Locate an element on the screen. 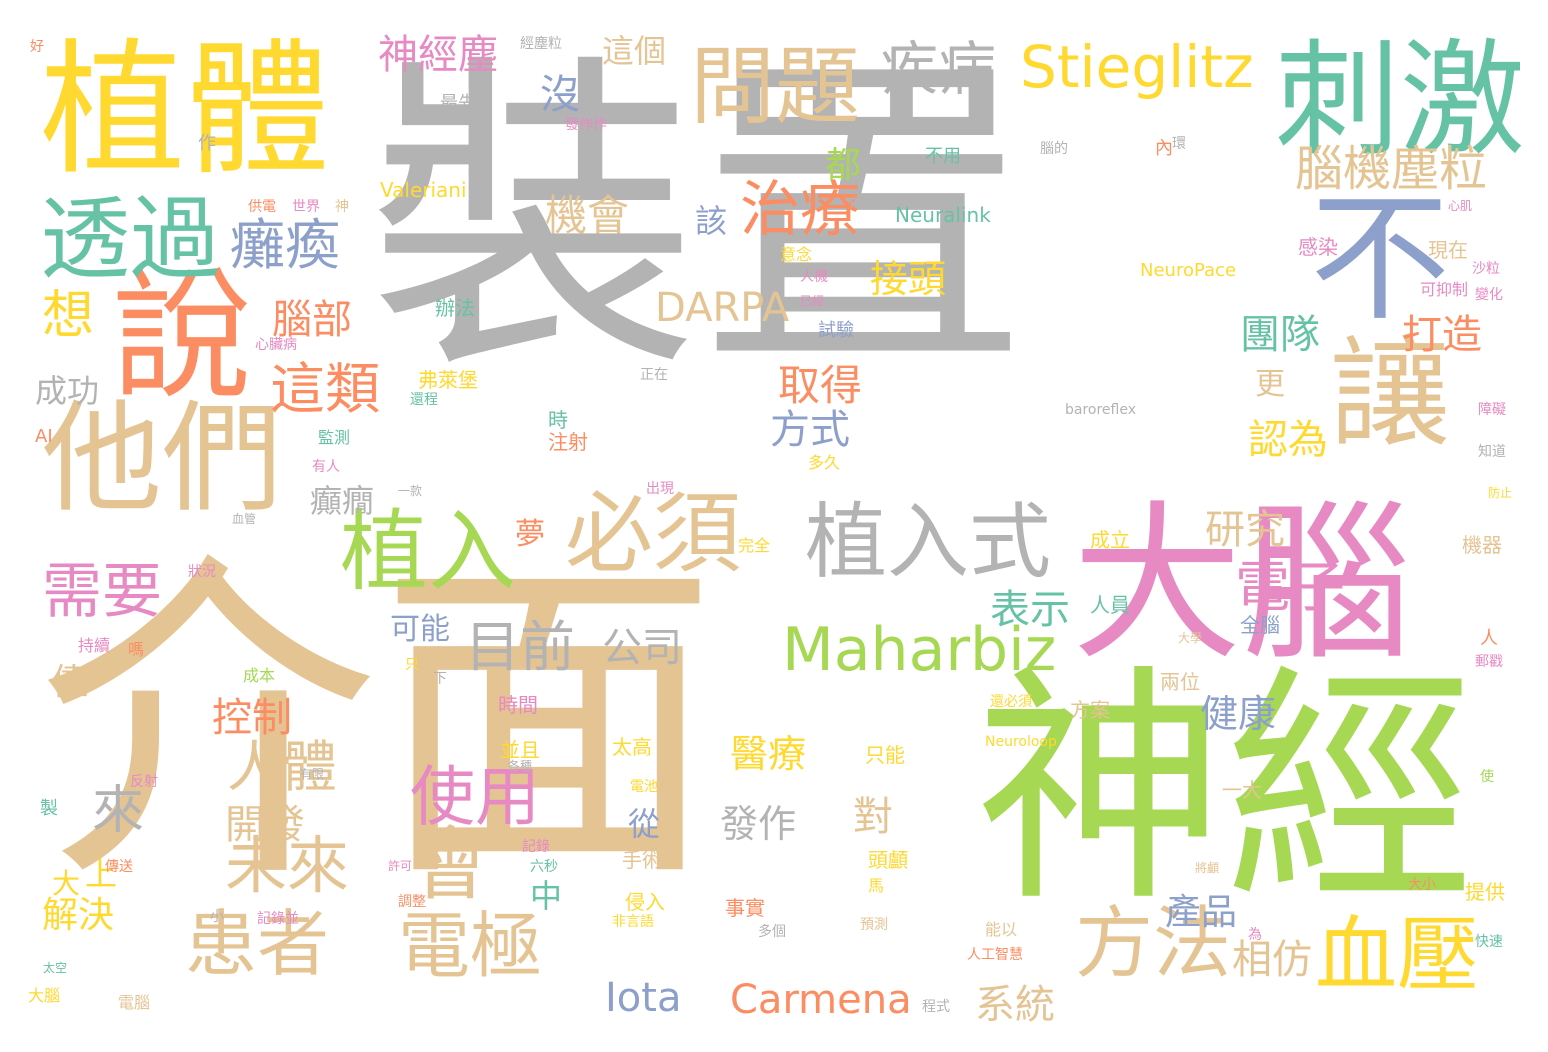 Image resolution: width=1548 pixels, height=1052 pixels. cloud-word: 辦法 is located at coordinates (455, 308).